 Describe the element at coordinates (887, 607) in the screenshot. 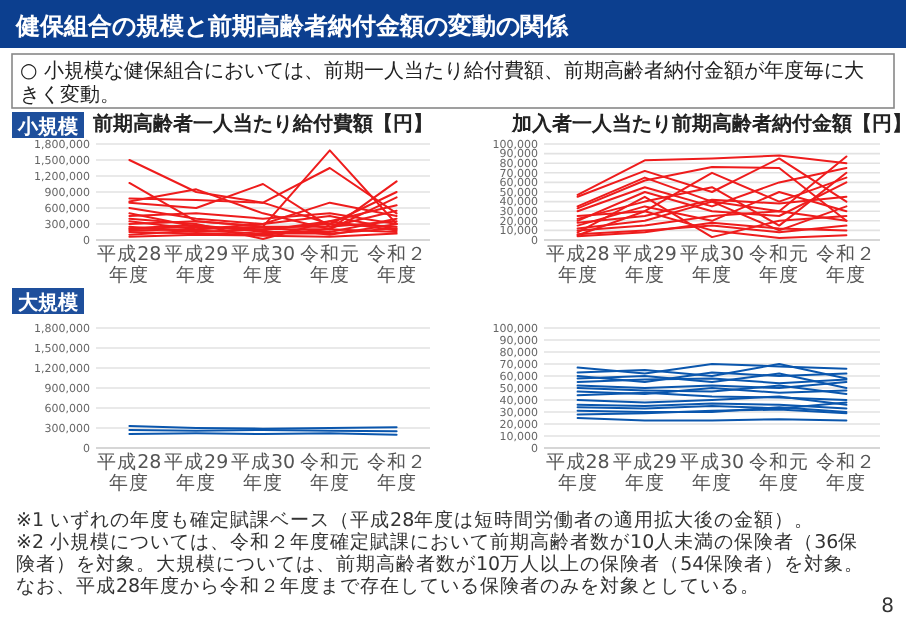

I see `text: 8` at that location.